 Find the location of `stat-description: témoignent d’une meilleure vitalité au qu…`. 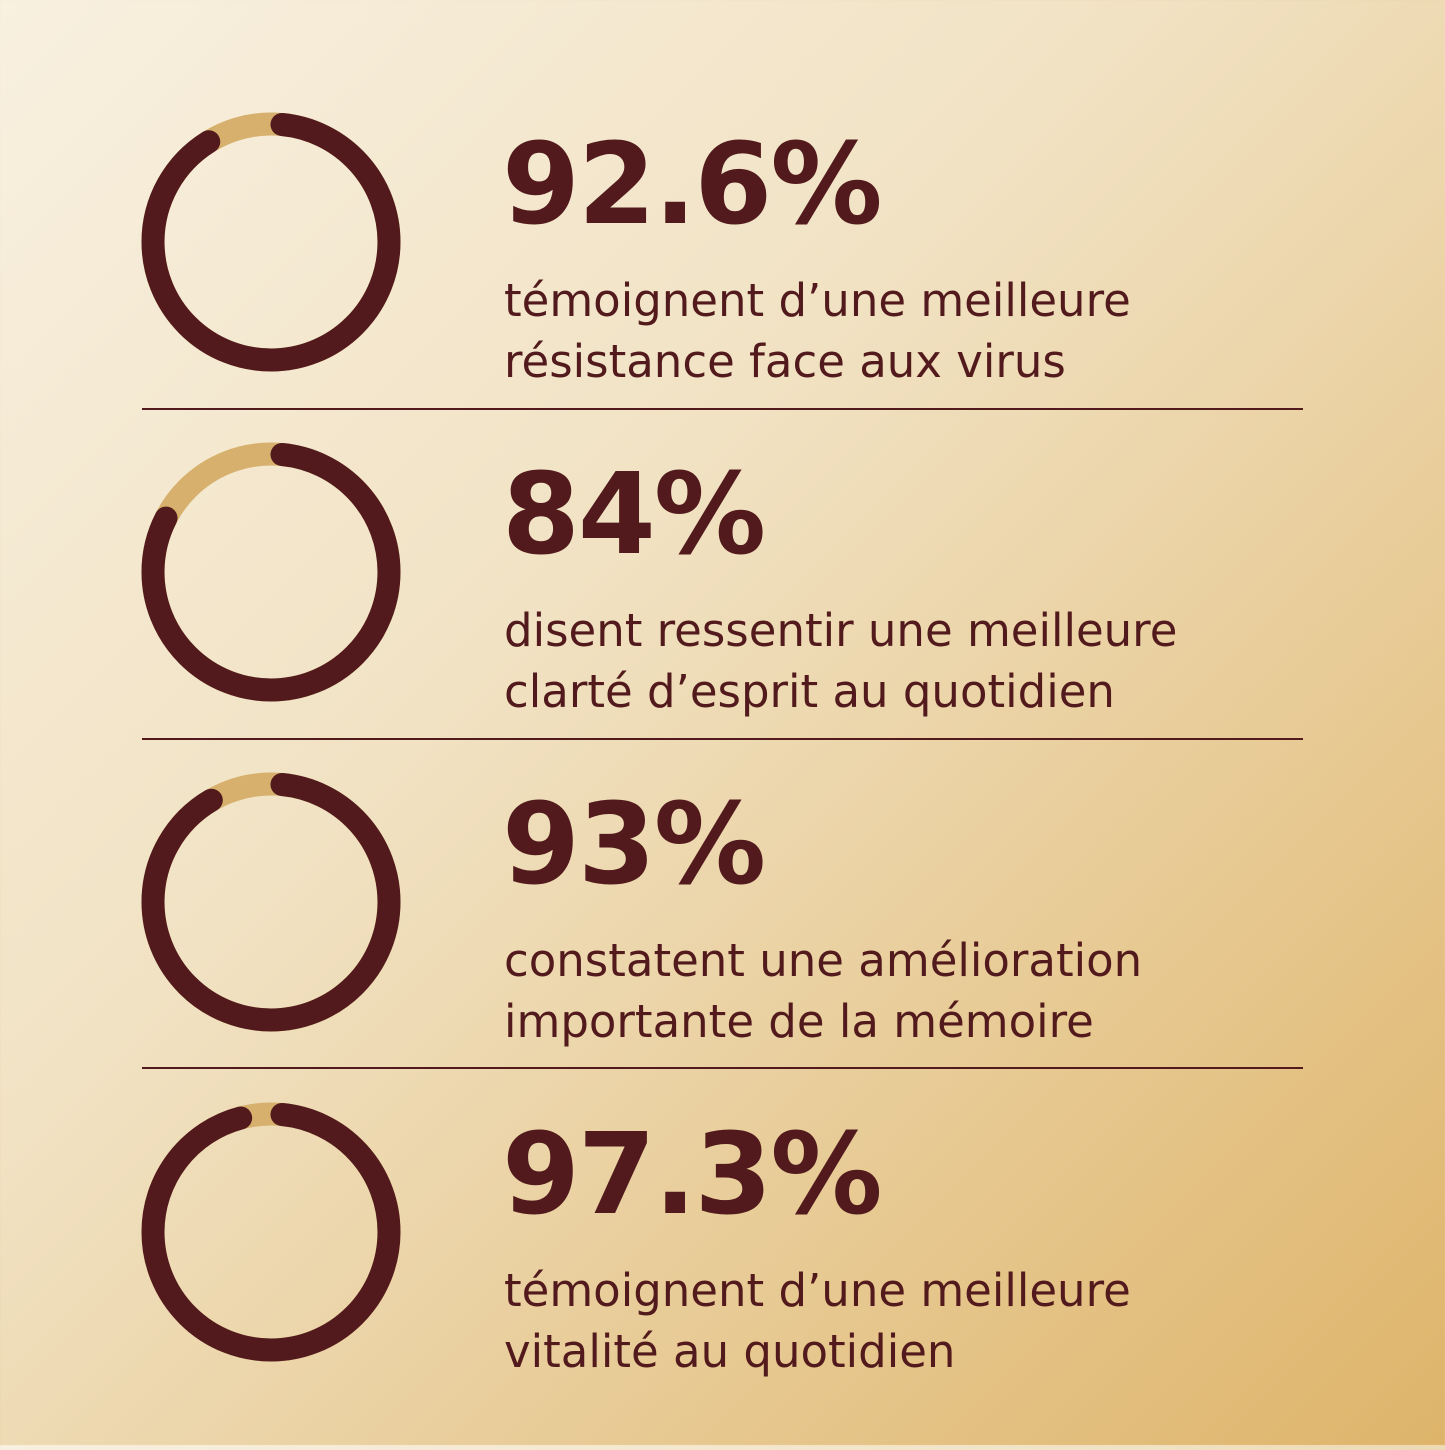

stat-description: témoignent d’une meilleure vitalité au qu… is located at coordinates (954, 1321).